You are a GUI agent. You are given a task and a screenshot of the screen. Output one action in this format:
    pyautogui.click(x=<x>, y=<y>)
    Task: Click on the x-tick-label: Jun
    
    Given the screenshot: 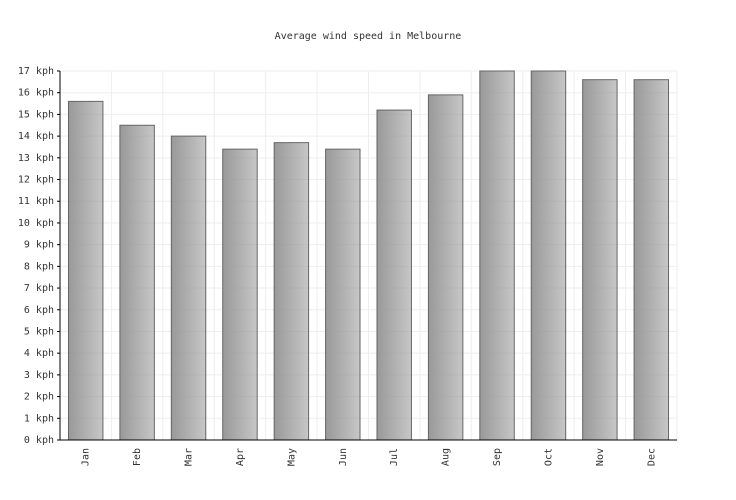 What is the action you would take?
    pyautogui.click(x=343, y=457)
    